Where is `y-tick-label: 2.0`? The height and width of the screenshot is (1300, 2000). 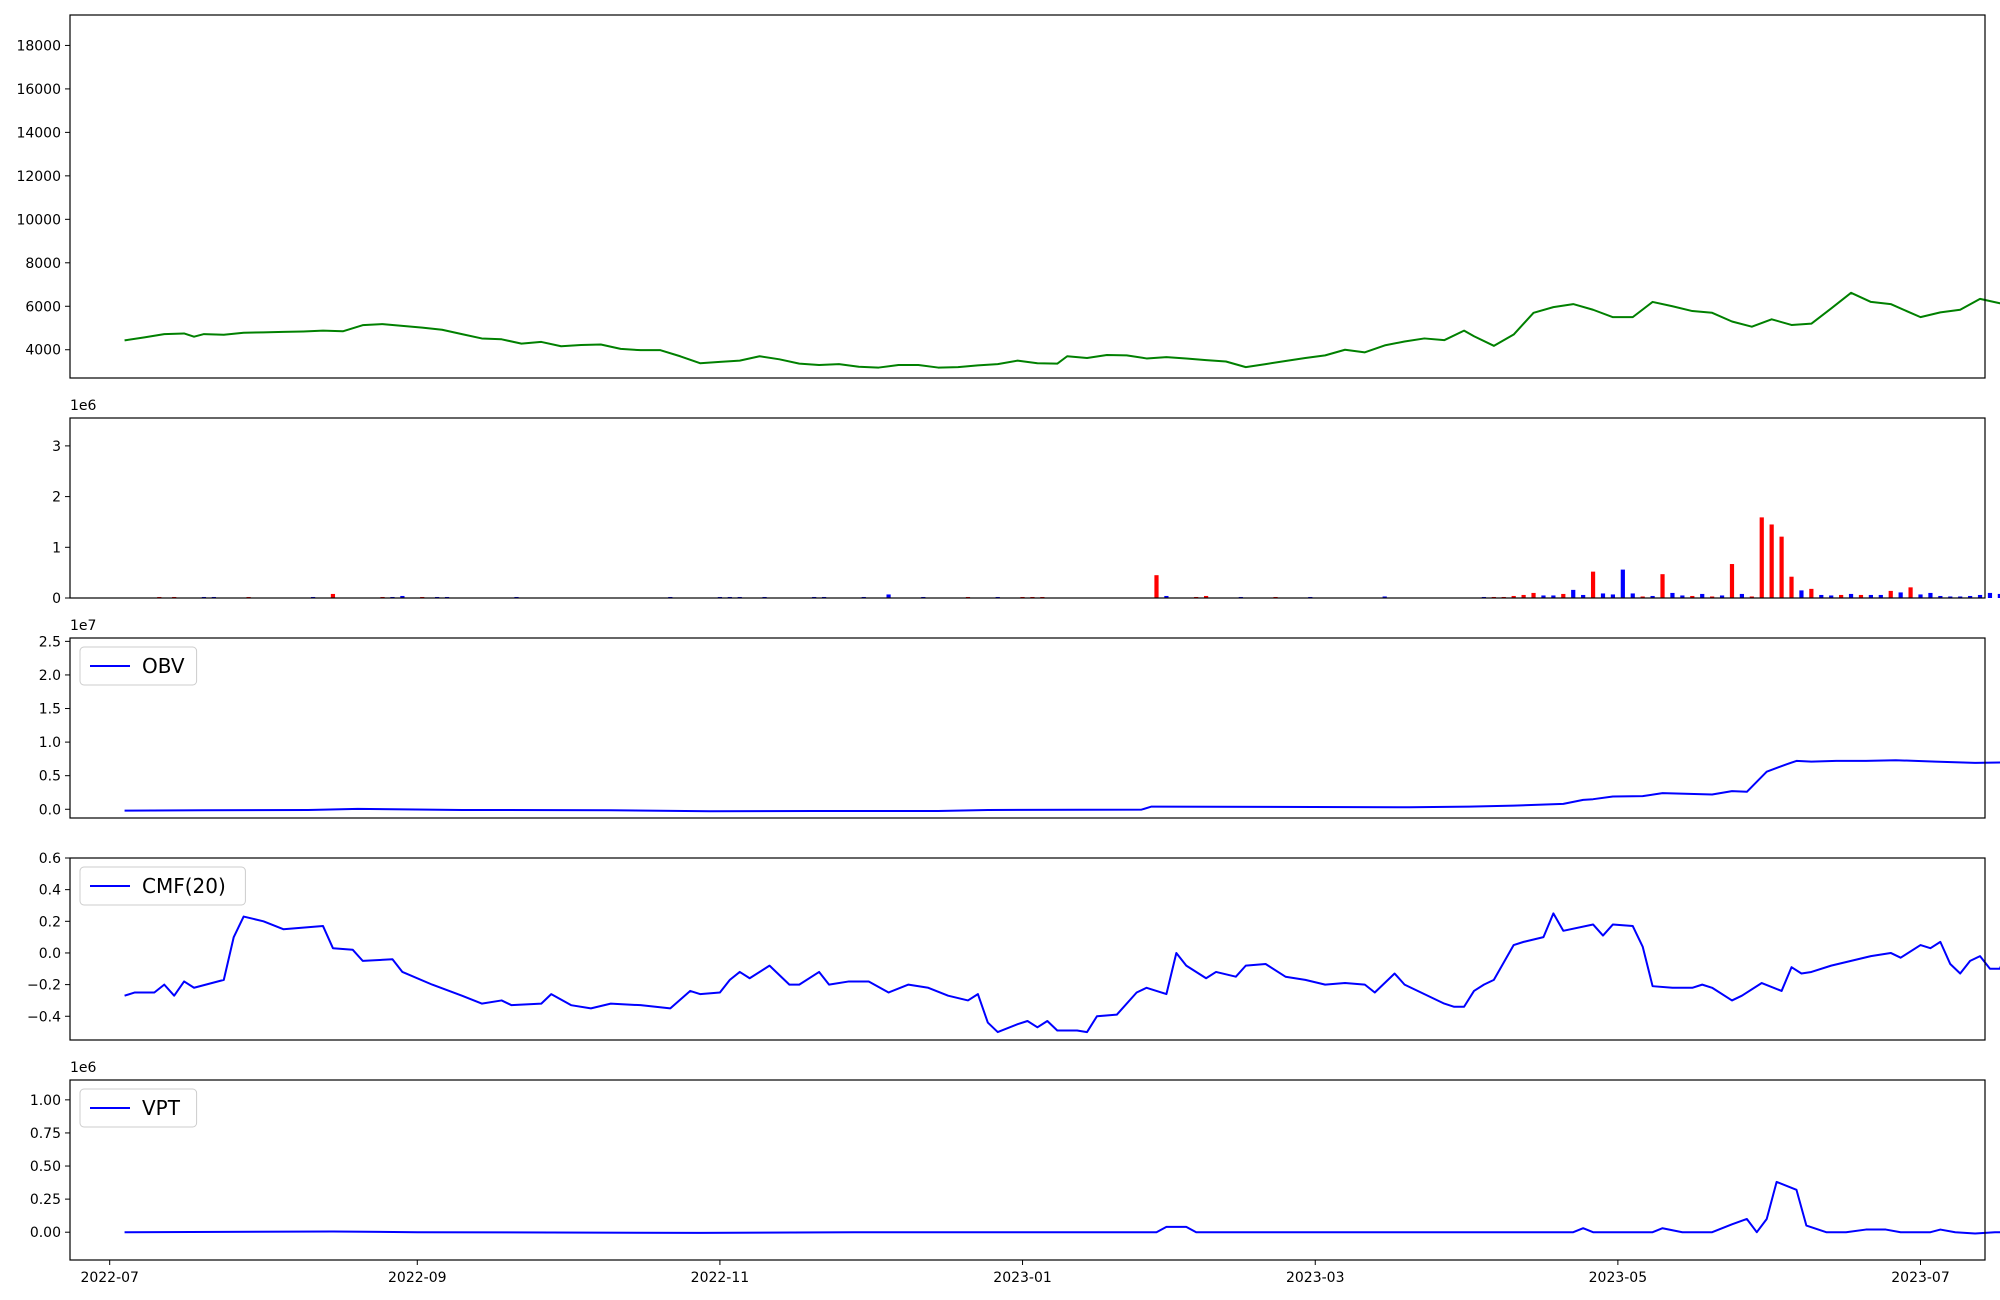
y-tick-label: 2.0 is located at coordinates (50, 676).